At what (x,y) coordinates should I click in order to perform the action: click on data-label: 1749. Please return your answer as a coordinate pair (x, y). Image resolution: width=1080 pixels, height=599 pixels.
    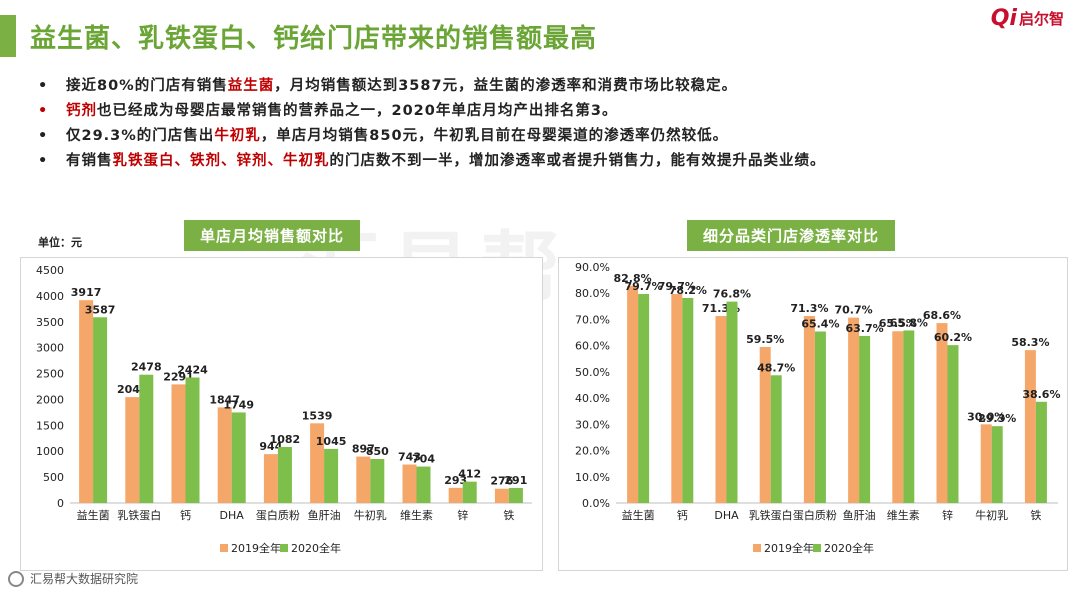
    Looking at the image, I should click on (238, 404).